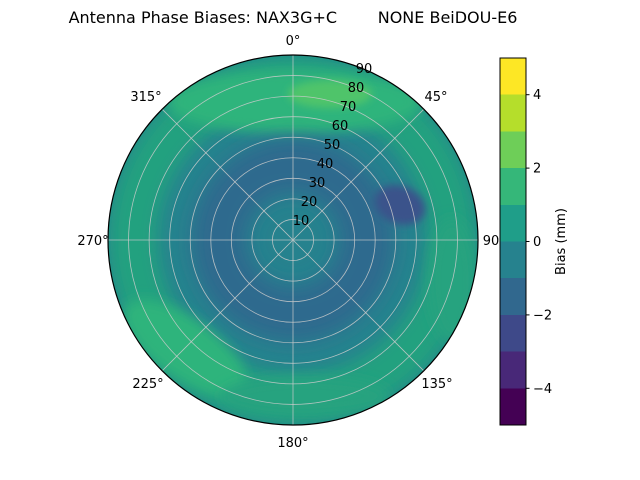 The height and width of the screenshot is (480, 640). What do you see at coordinates (537, 169) in the screenshot?
I see `colorbar-label-2: 2` at bounding box center [537, 169].